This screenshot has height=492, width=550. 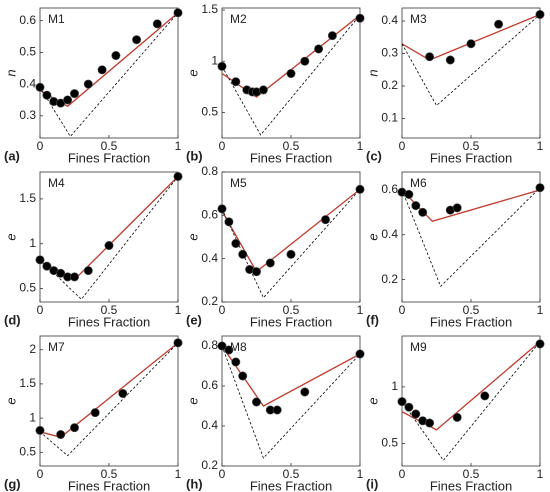 I want to click on y-tick-label: 1.5, so click(x=27, y=198).